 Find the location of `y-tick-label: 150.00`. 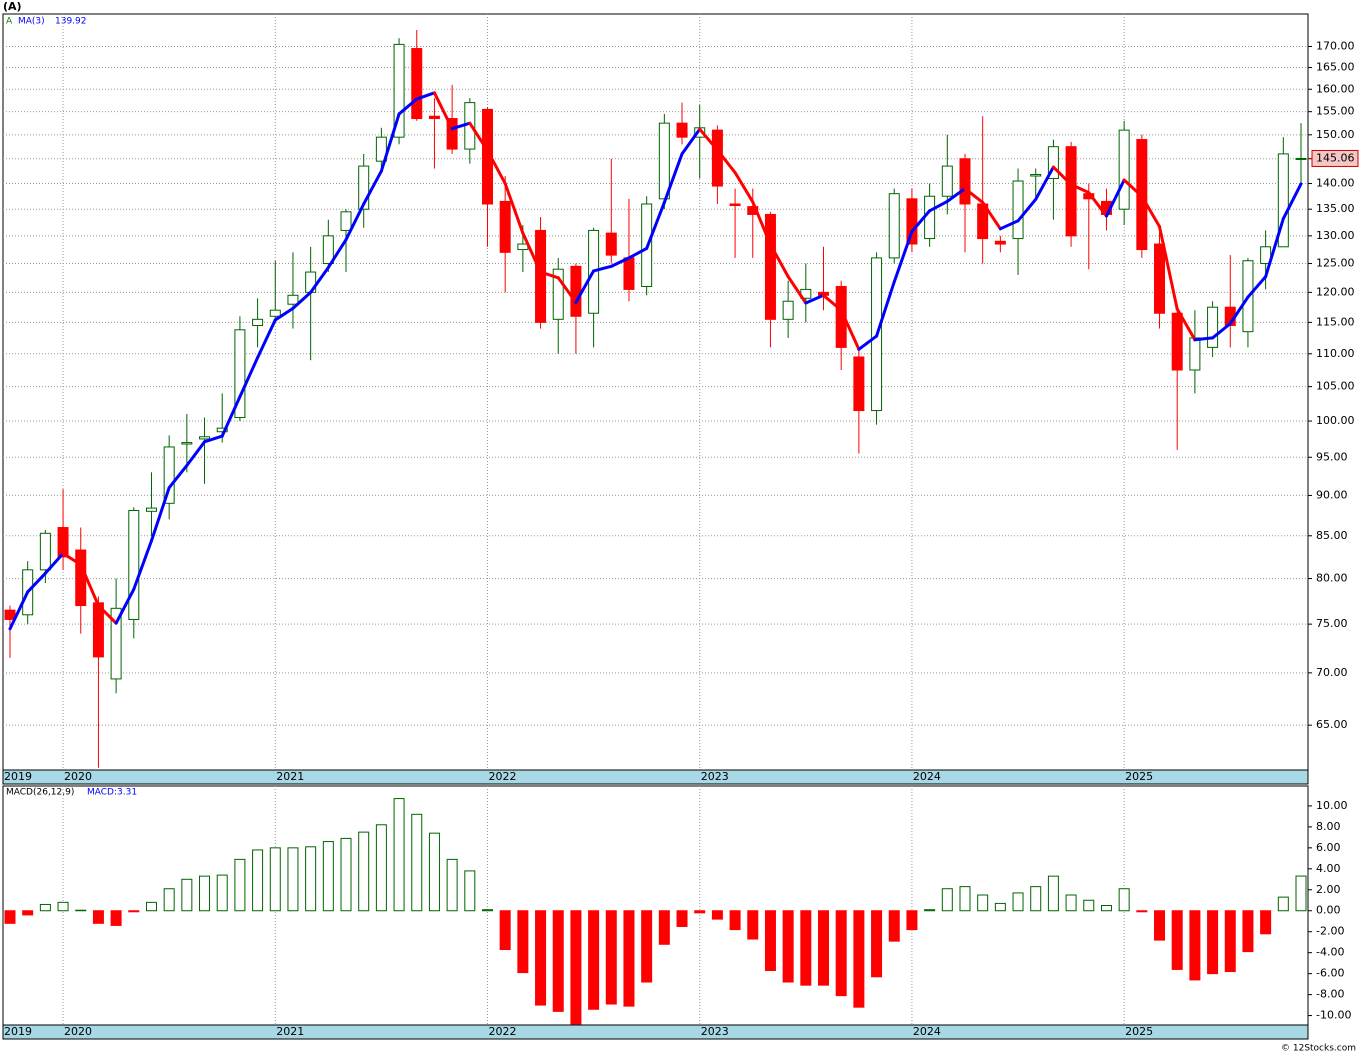

y-tick-label: 150.00 is located at coordinates (1335, 134).